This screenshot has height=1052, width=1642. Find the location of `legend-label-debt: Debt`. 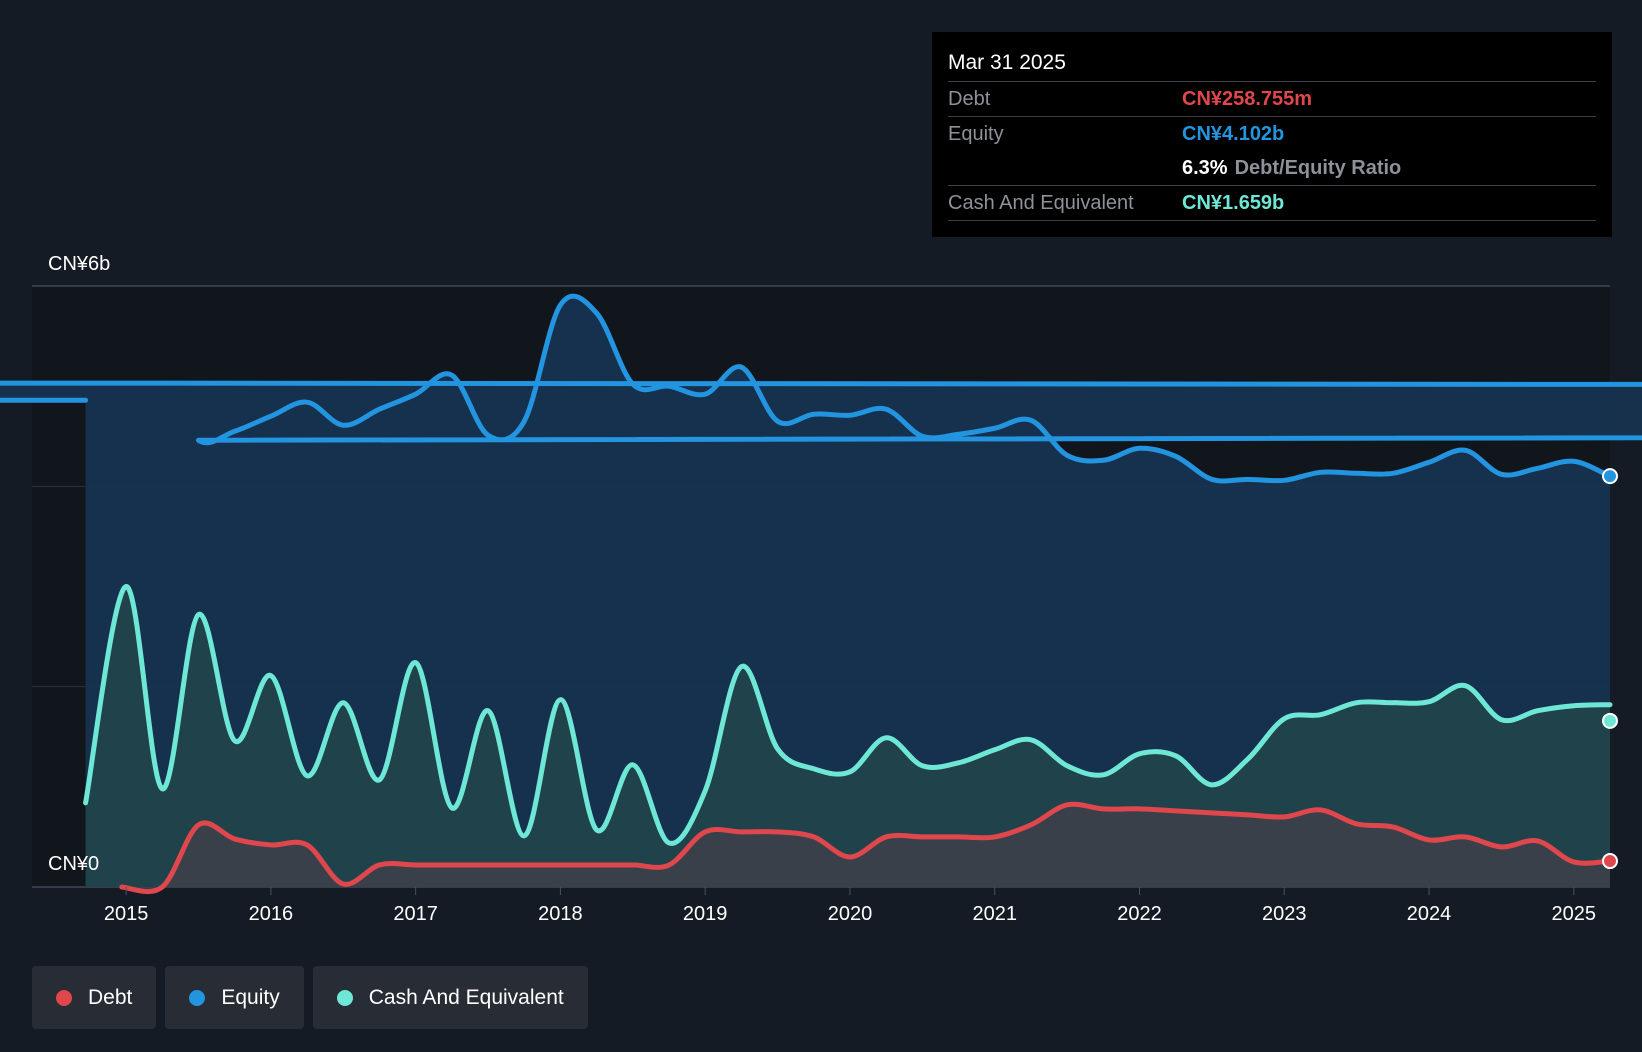

legend-label-debt: Debt is located at coordinates (110, 997).